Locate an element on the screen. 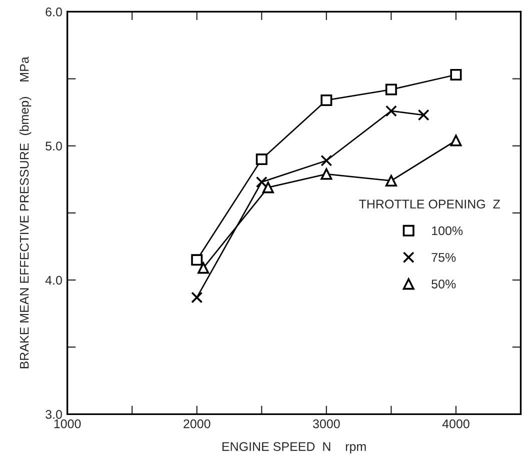 The image size is (526, 468). legend-label: 100% is located at coordinates (447, 231).